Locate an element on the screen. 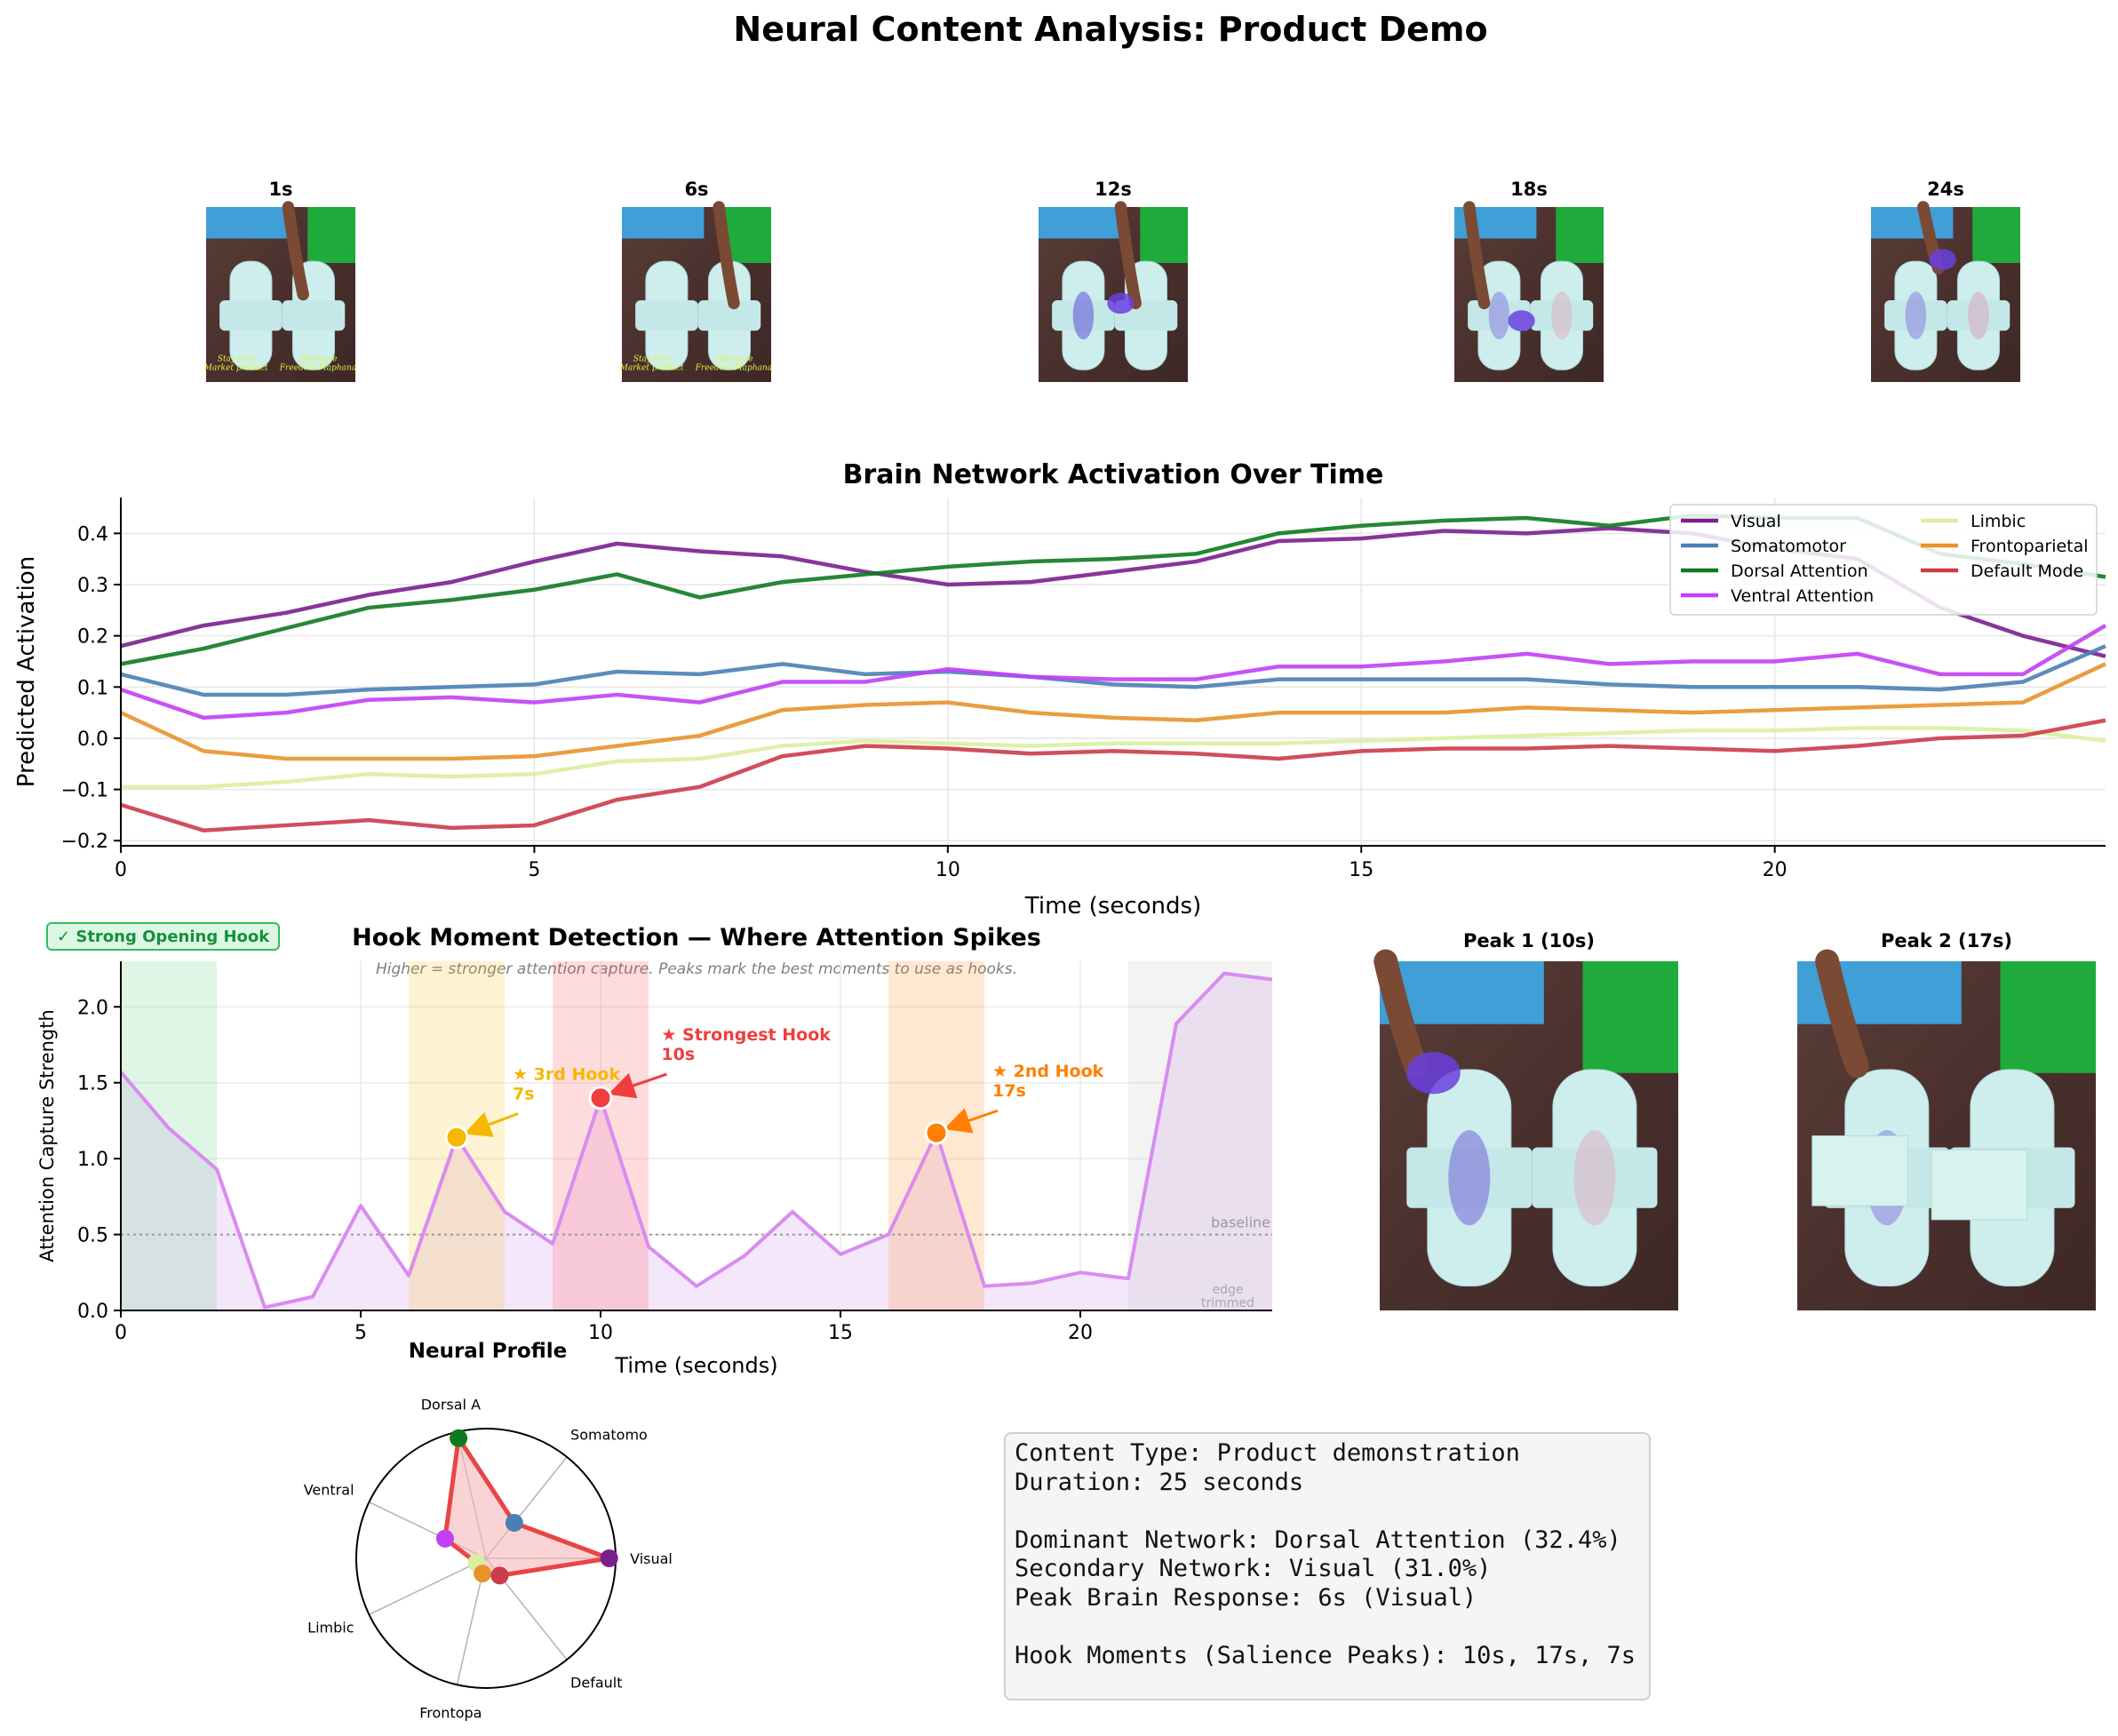 This screenshot has width=2118, height=1736. radar-title: Neural Profile is located at coordinates (488, 1351).